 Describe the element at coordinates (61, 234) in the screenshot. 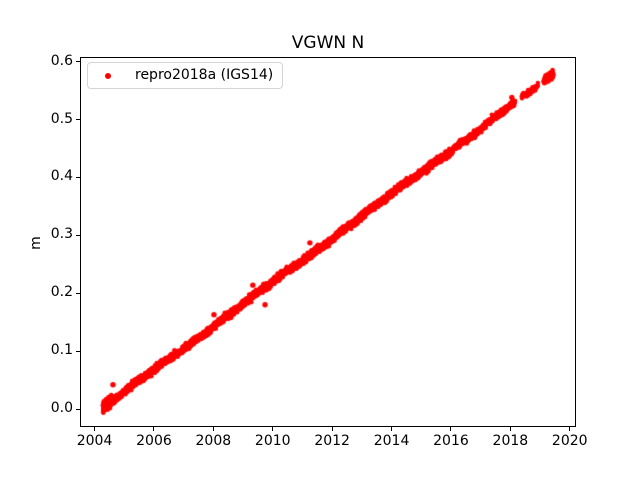

I see `y-tick-label: 0.3` at that location.